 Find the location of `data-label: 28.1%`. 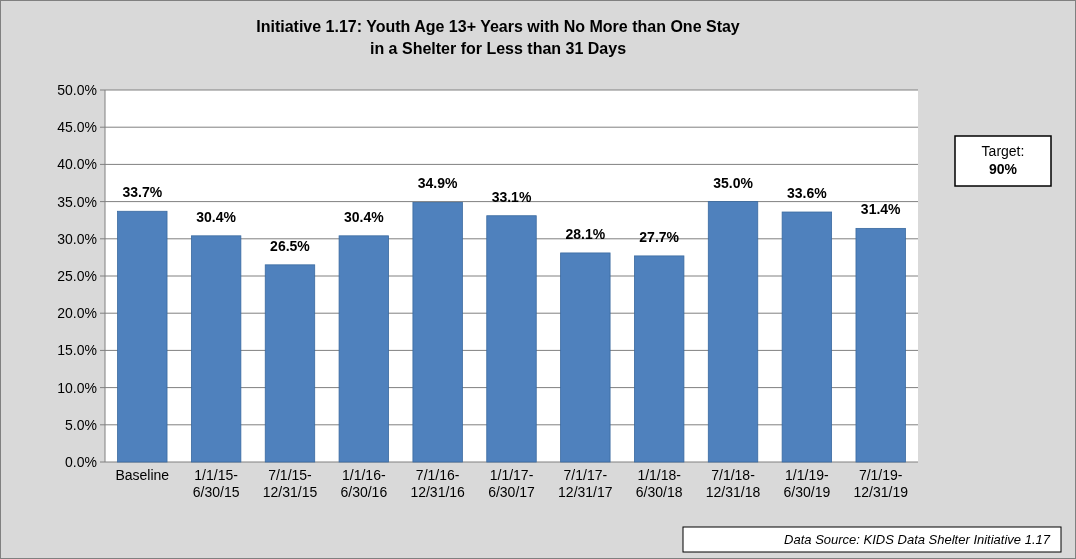

data-label: 28.1% is located at coordinates (585, 233).